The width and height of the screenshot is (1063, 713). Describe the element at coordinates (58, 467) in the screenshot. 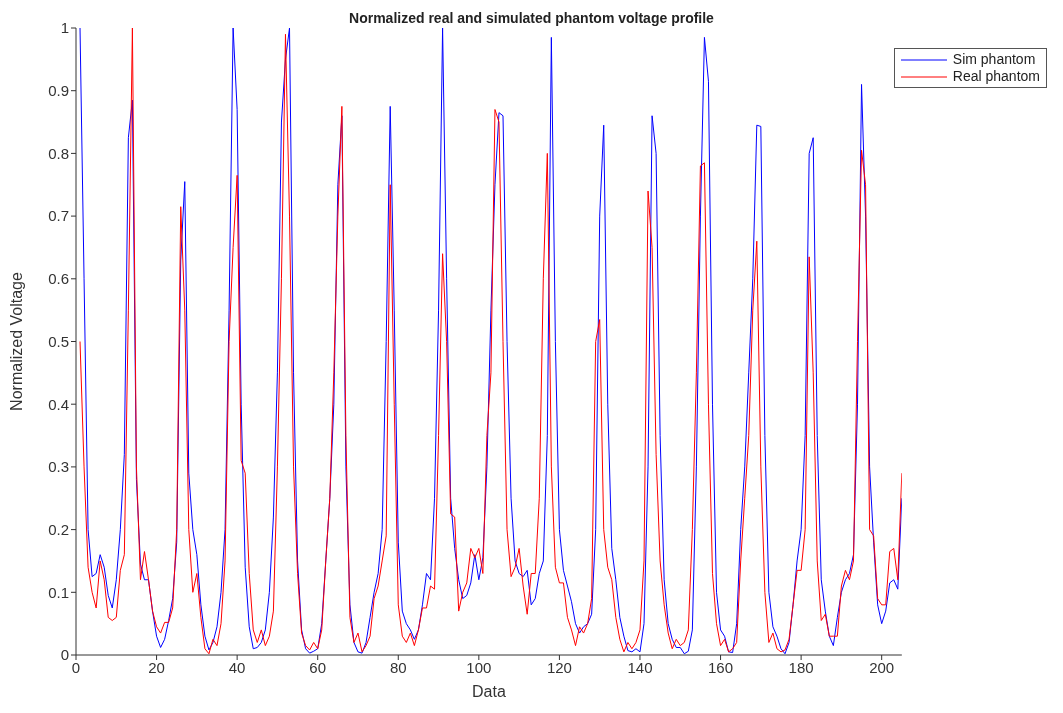

I see `y-tick-label: 0.3` at that location.